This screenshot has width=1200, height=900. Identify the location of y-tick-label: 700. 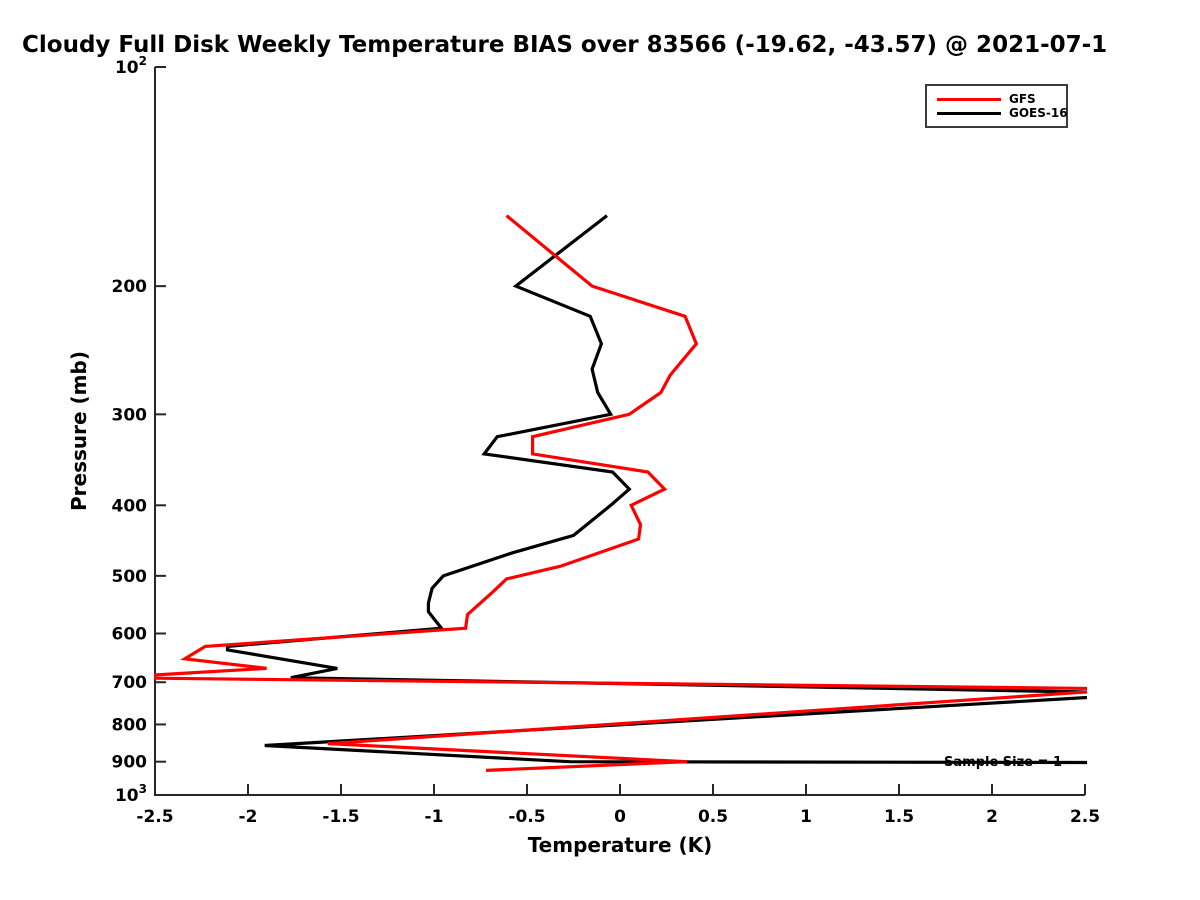
(130, 683).